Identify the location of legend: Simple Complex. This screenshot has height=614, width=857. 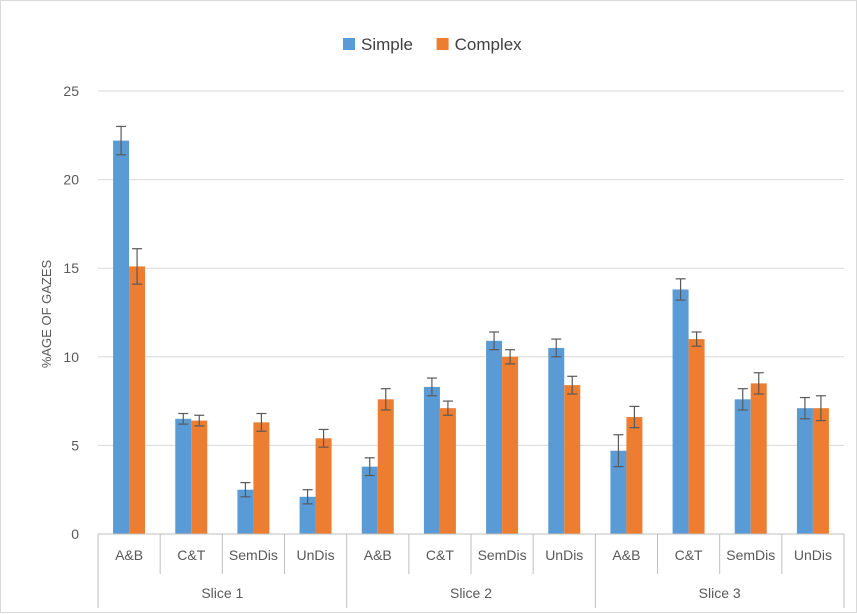
(432, 44).